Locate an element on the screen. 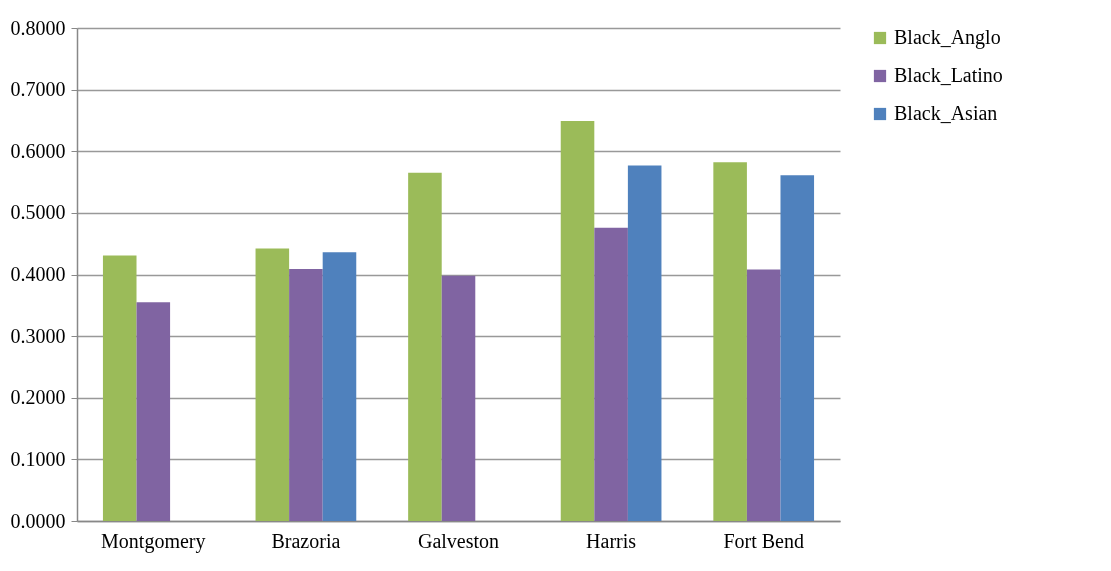 The image size is (1111, 571). legend-label: Black_Anglo is located at coordinates (947, 37).